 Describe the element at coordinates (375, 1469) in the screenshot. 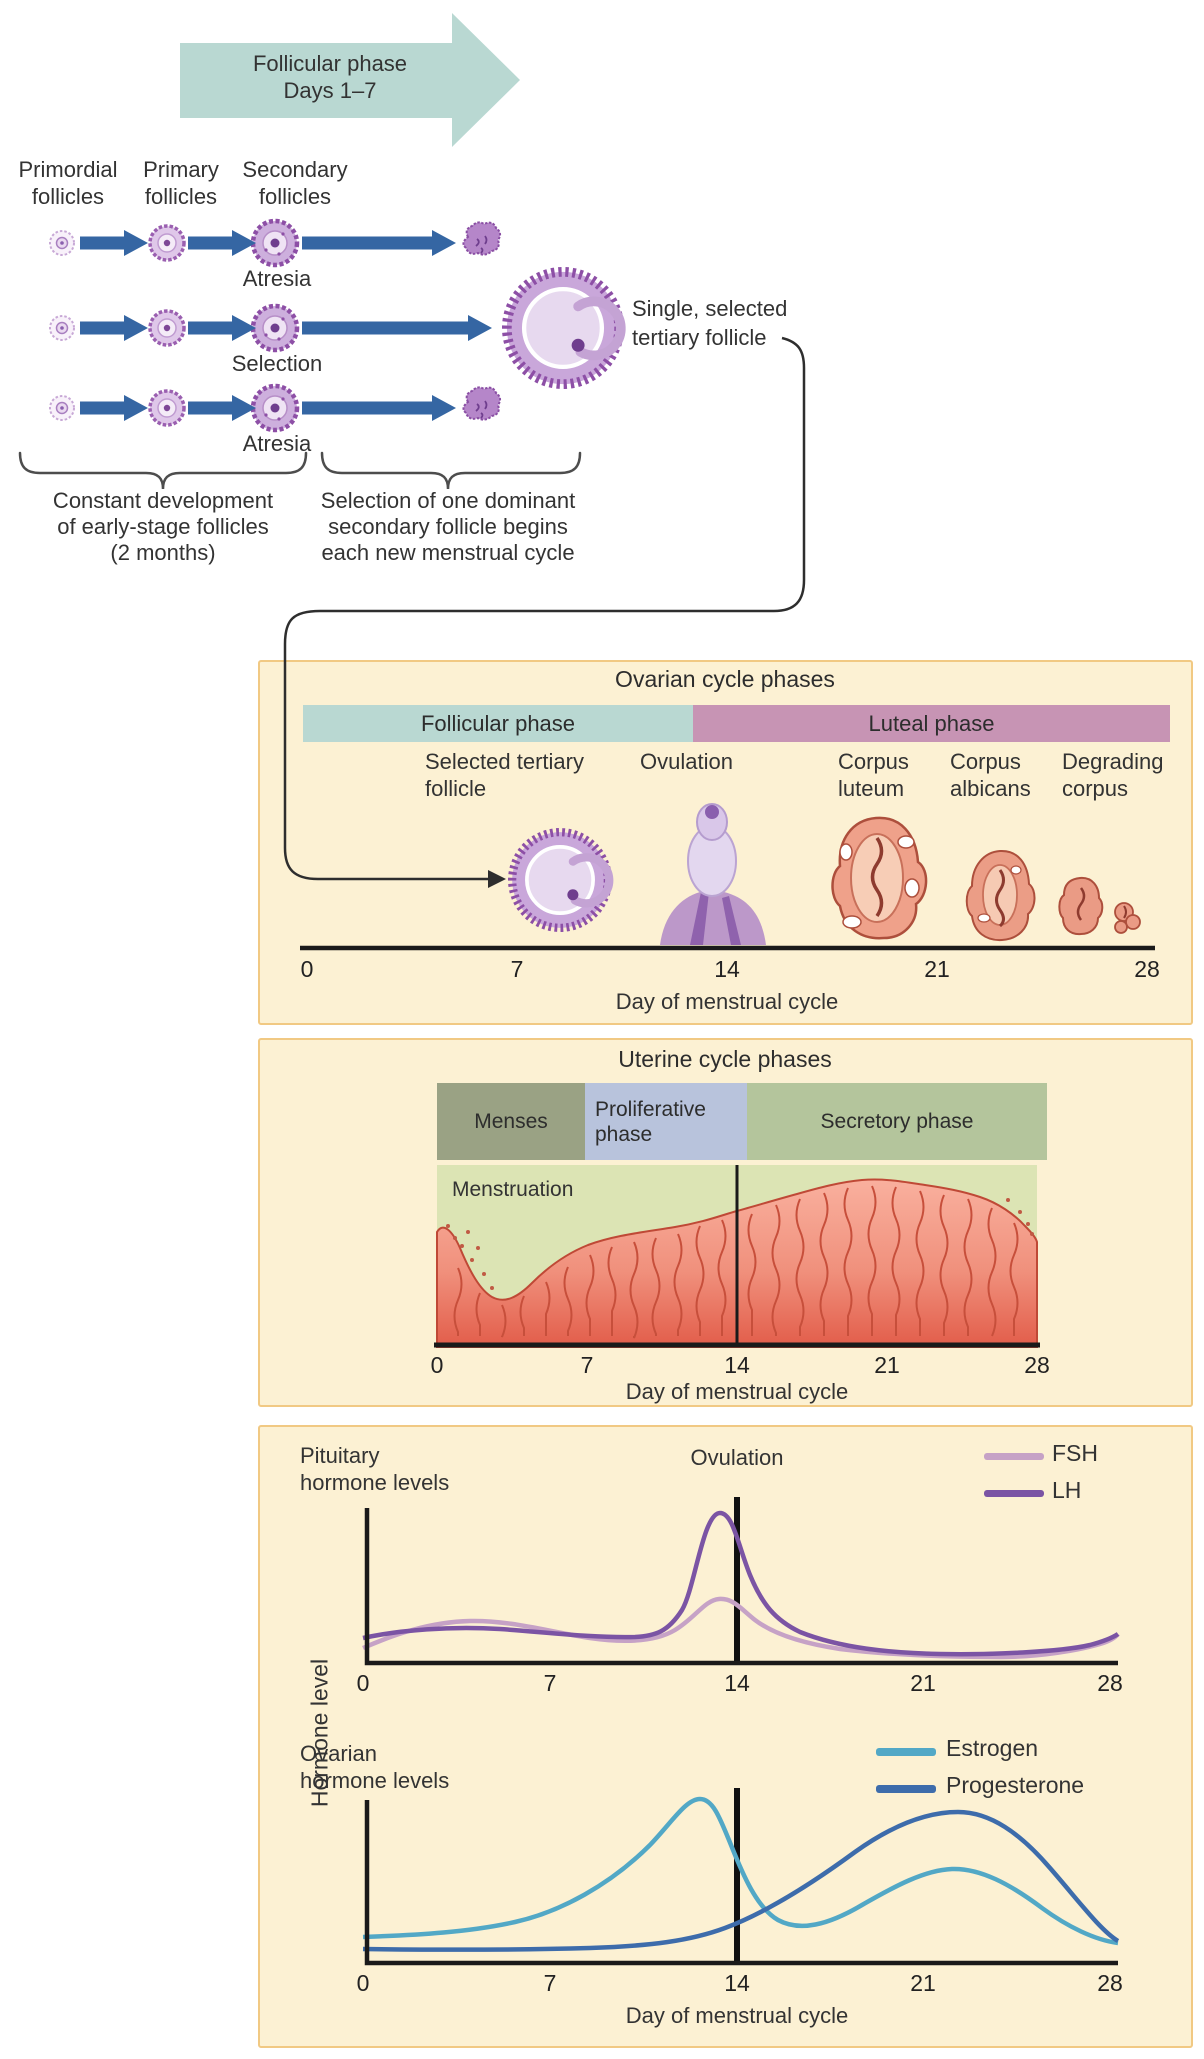

I see `pituitary-hormones-label: Pituitary hormone levels` at that location.